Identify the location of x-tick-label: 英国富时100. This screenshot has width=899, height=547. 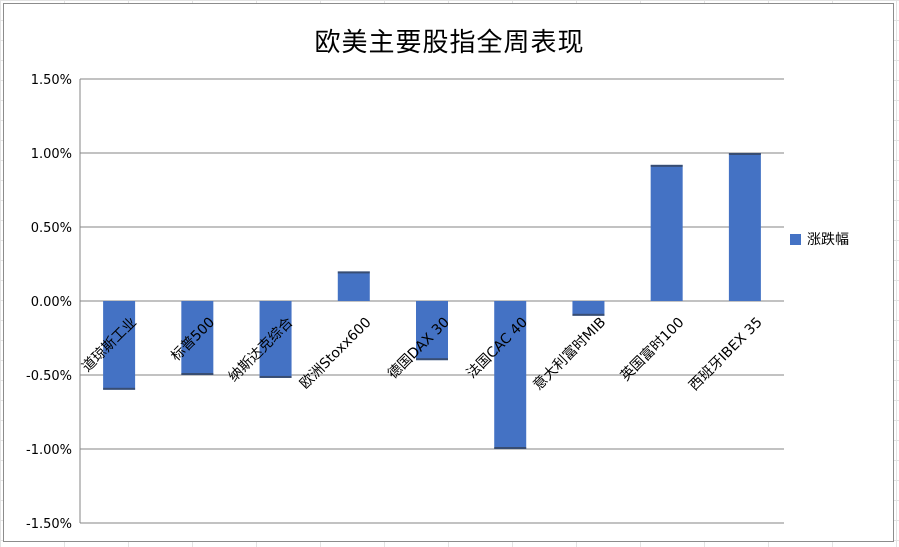
(652, 349).